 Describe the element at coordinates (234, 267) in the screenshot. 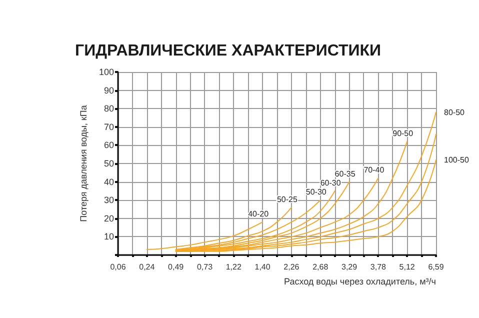

I see `x-tick-label: 1,22` at that location.